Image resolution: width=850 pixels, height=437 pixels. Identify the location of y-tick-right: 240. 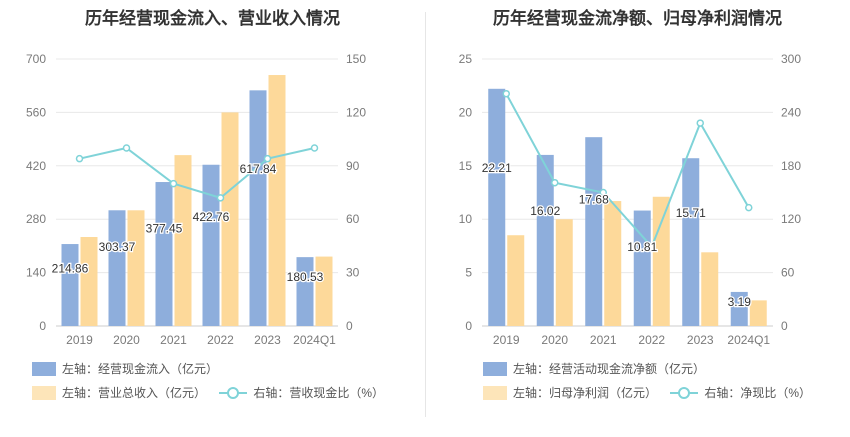
(791, 112).